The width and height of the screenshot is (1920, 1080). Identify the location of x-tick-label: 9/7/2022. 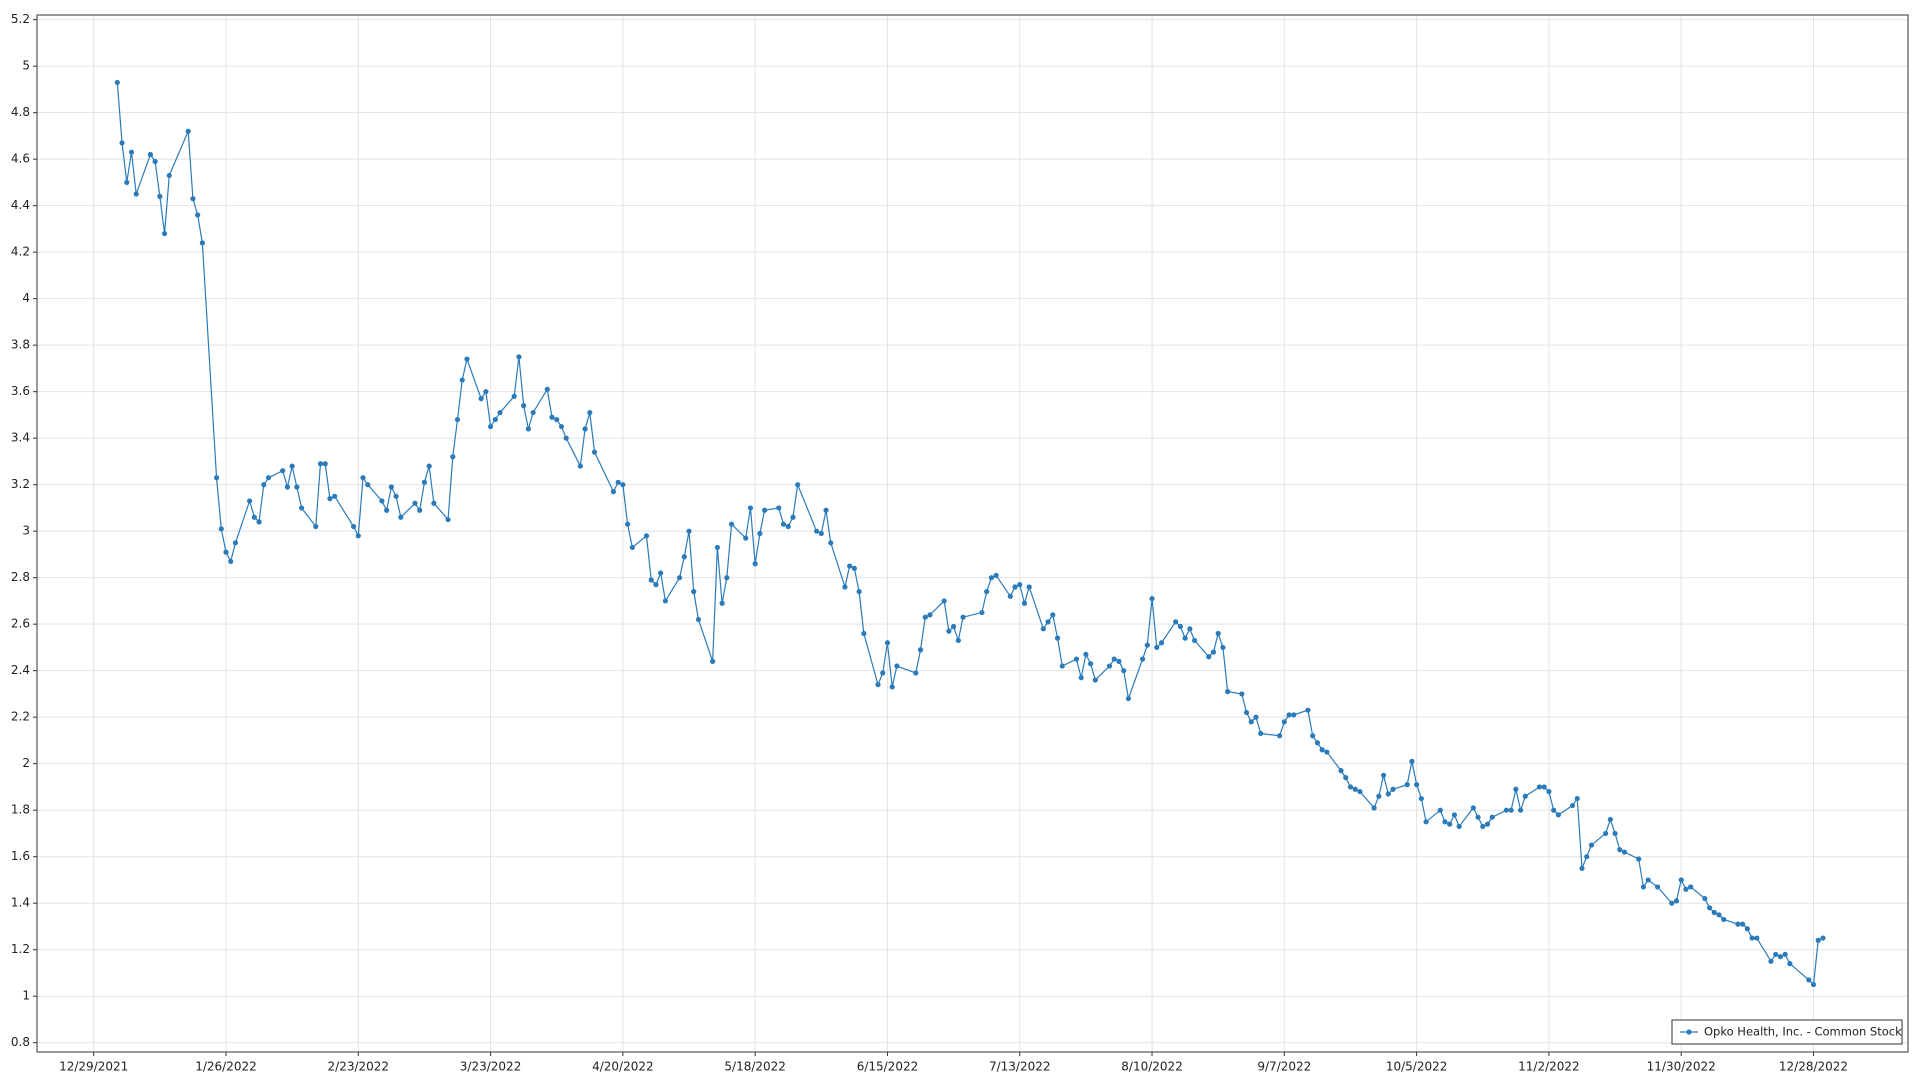
(1284, 1067).